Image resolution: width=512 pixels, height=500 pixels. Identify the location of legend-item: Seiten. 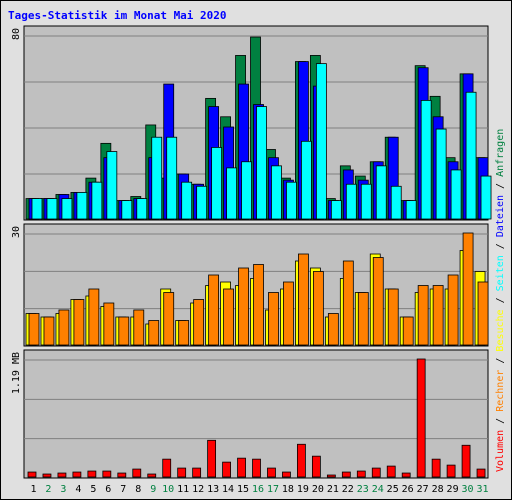
(500, 270).